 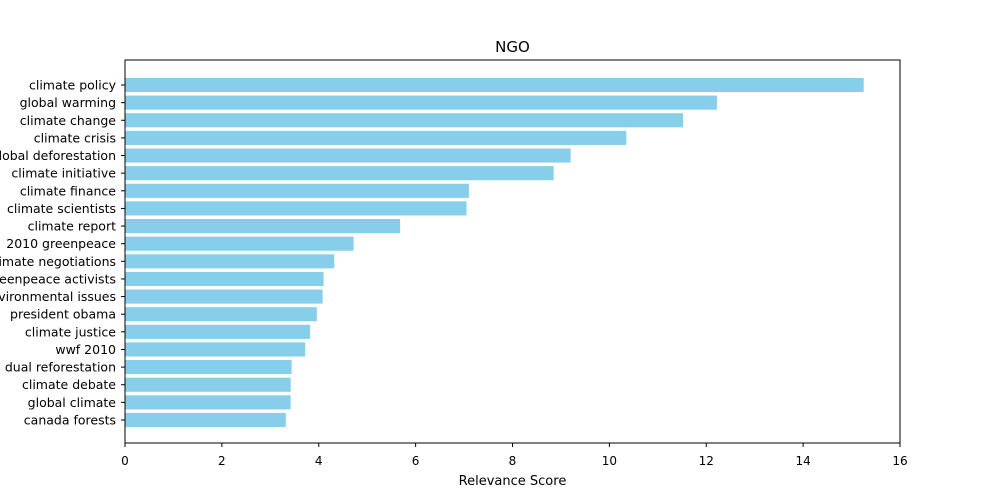 What do you see at coordinates (61, 208) in the screenshot?
I see `y-tick-label: climate scientists` at bounding box center [61, 208].